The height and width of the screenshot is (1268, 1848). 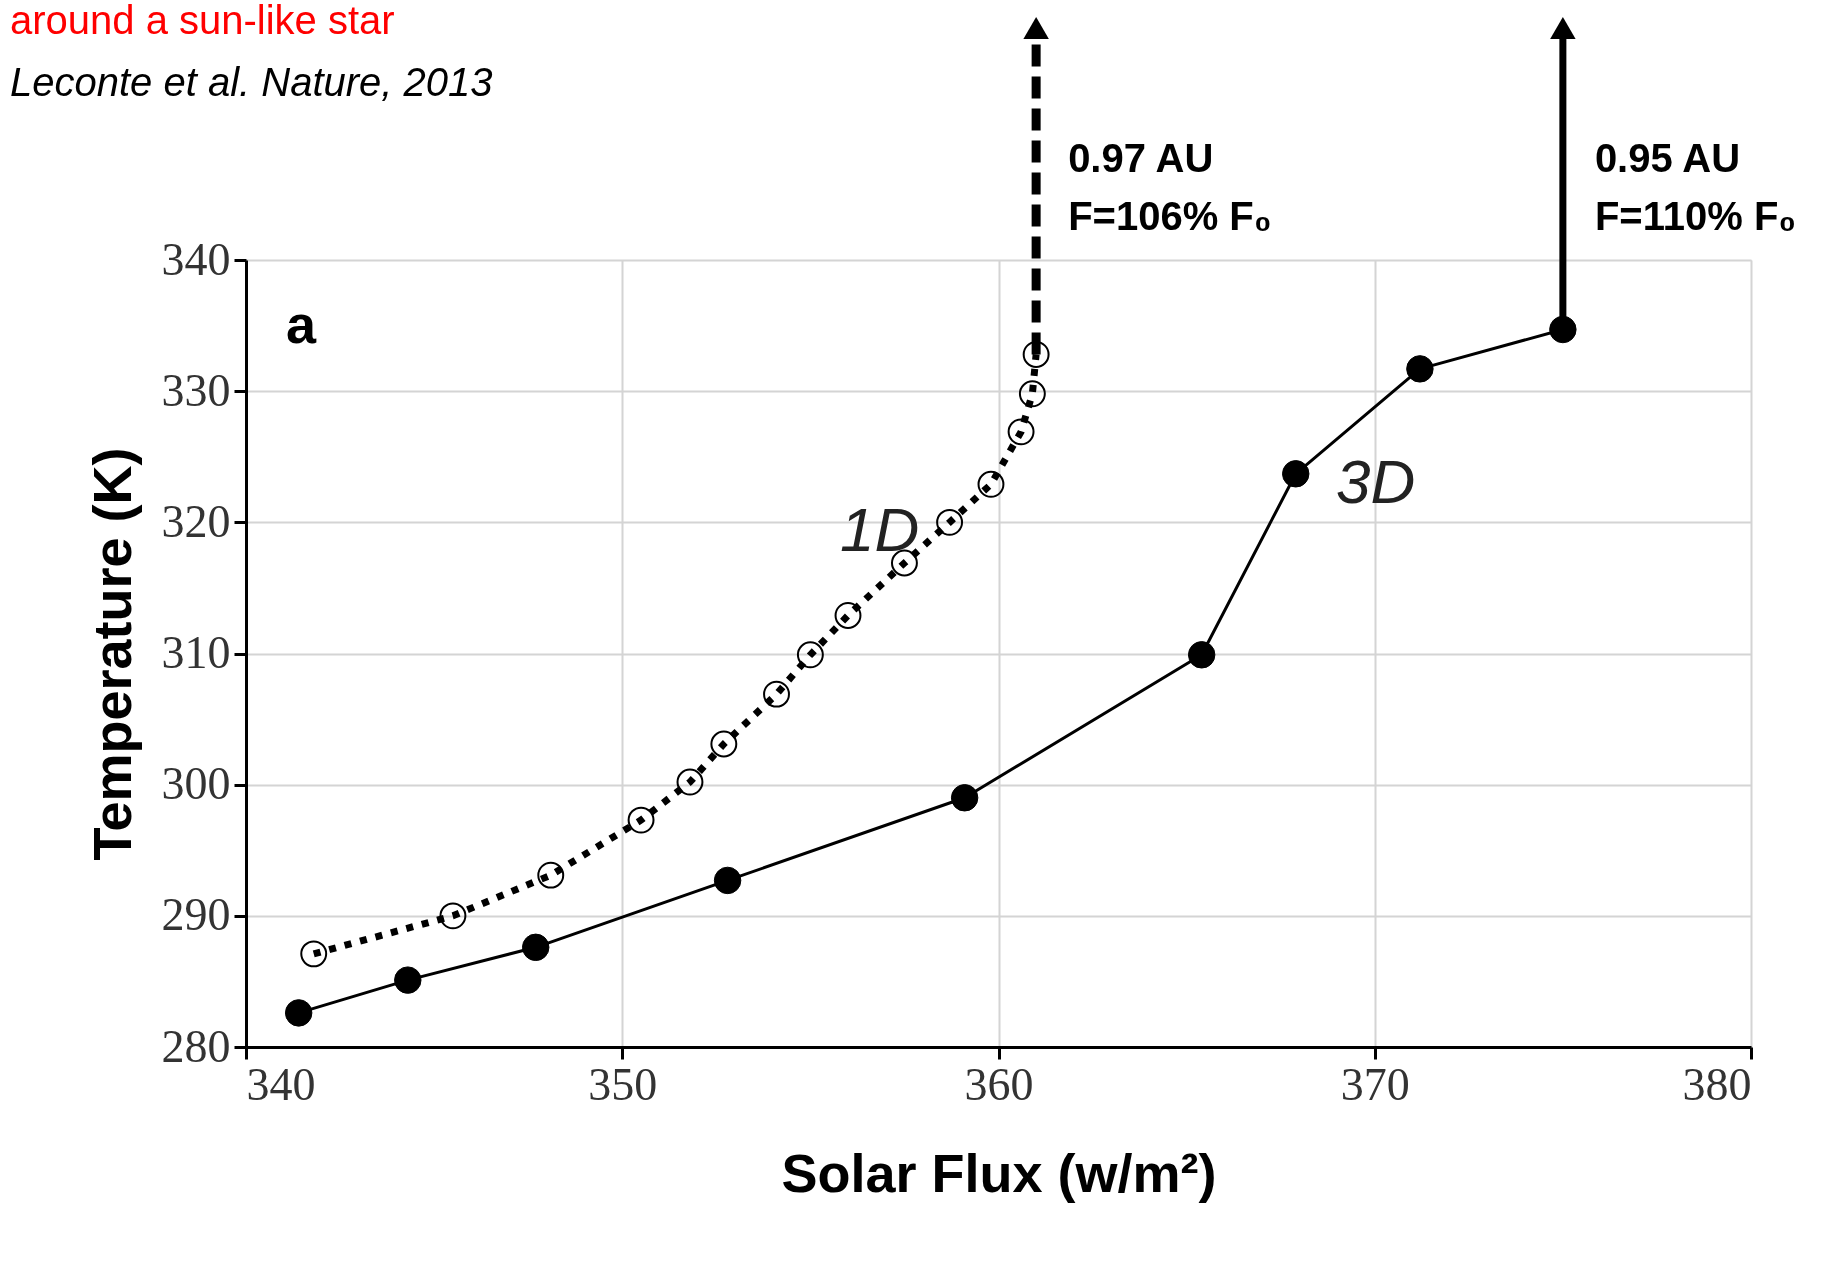 I want to click on y-tick-label: 310, so click(x=196, y=652).